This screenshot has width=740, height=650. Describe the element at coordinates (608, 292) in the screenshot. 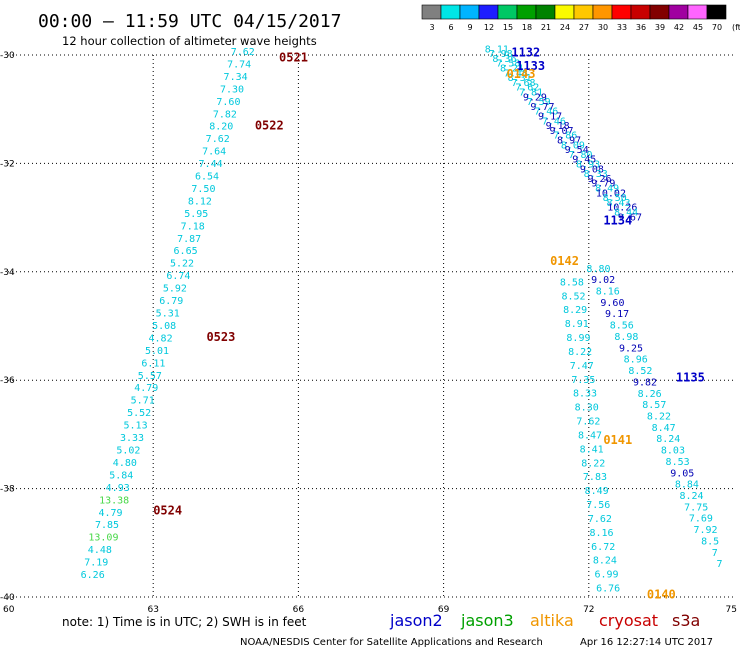

I see `swh-value: 8.16` at that location.